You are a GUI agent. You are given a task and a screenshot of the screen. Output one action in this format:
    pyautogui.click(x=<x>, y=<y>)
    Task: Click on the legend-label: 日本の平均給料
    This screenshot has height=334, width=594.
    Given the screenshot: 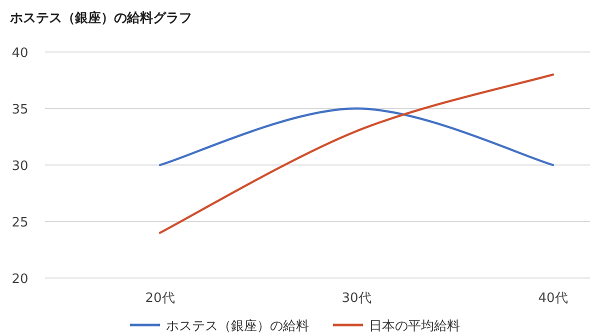 What is the action you would take?
    pyautogui.click(x=414, y=326)
    